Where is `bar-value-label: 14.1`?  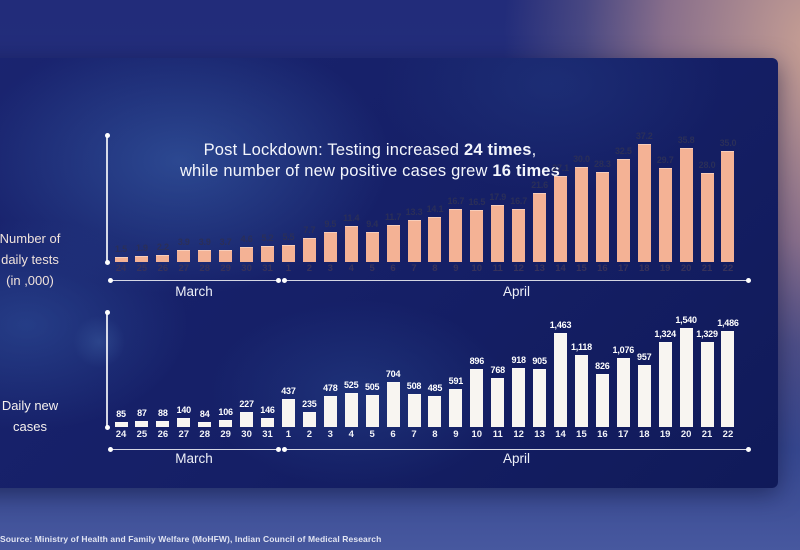 bar-value-label: 14.1 is located at coordinates (435, 209).